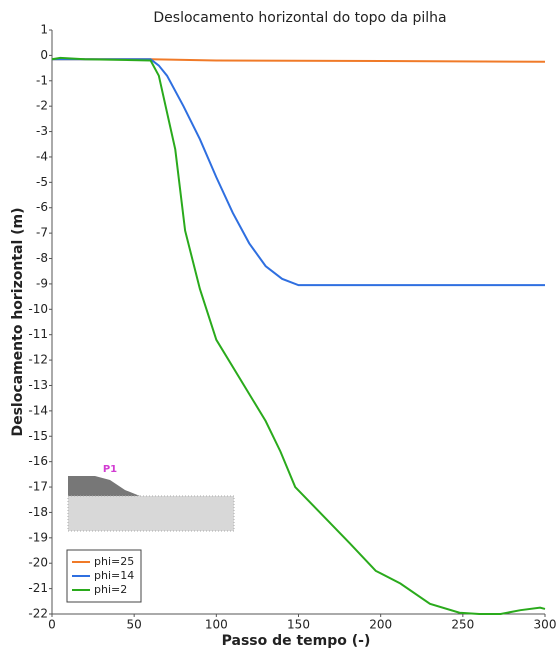 The width and height of the screenshot is (557, 648). What do you see at coordinates (151, 504) in the screenshot?
I see `inset-image` at bounding box center [151, 504].